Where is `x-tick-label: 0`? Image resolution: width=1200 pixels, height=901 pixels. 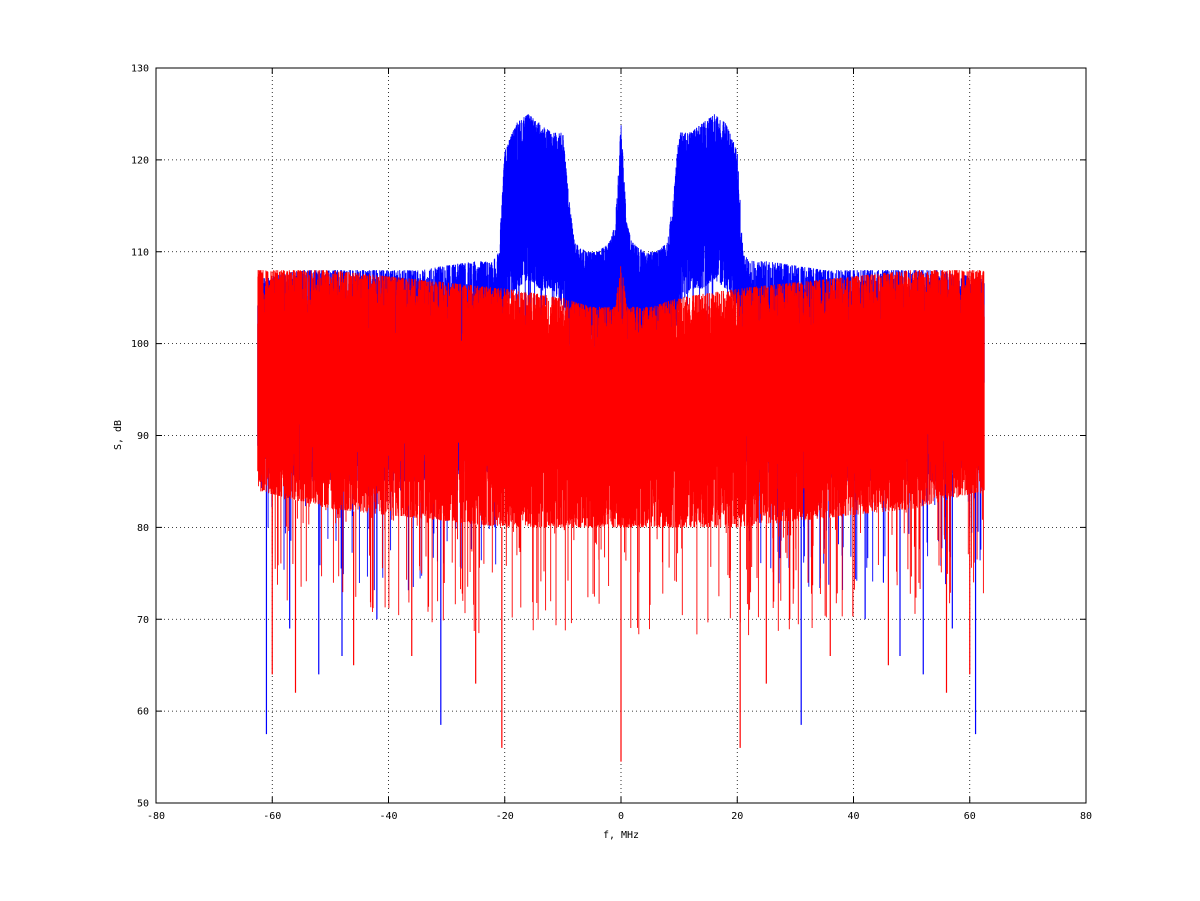
x-tick-label: 0 is located at coordinates (621, 816).